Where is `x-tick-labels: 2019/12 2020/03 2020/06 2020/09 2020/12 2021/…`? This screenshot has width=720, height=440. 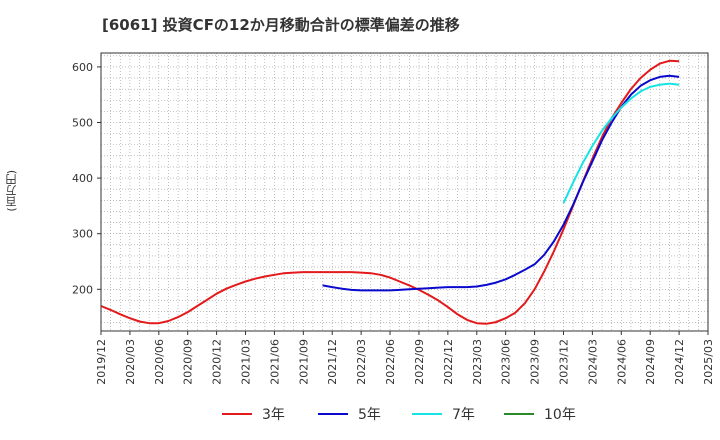 x-tick-labels: 2019/12 2020/03 2020/06 2020/09 2020/12 2021/… is located at coordinates (405, 358).